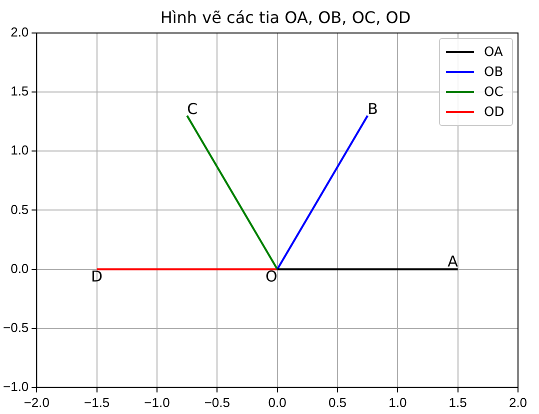 This screenshot has width=539, height=414. What do you see at coordinates (277, 402) in the screenshot?
I see `x-tick-label: 0.0` at bounding box center [277, 402].